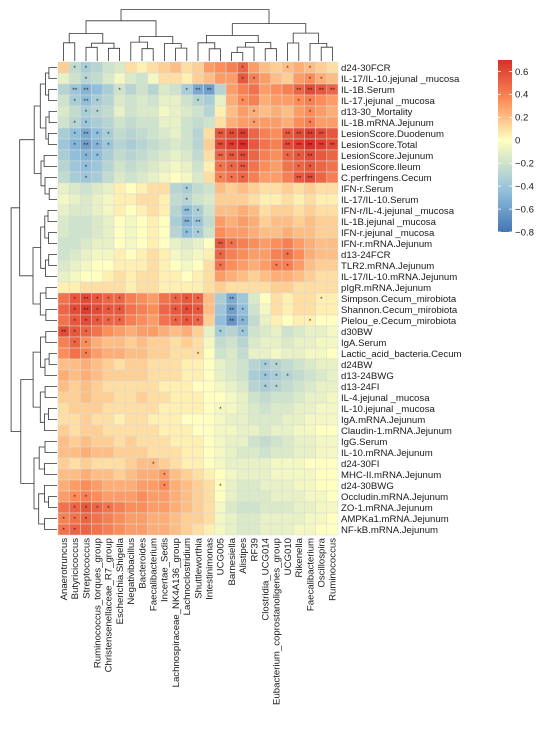  Describe the element at coordinates (254, 485) in the screenshot. I see `heatmap-cell-r38-c17` at that location.